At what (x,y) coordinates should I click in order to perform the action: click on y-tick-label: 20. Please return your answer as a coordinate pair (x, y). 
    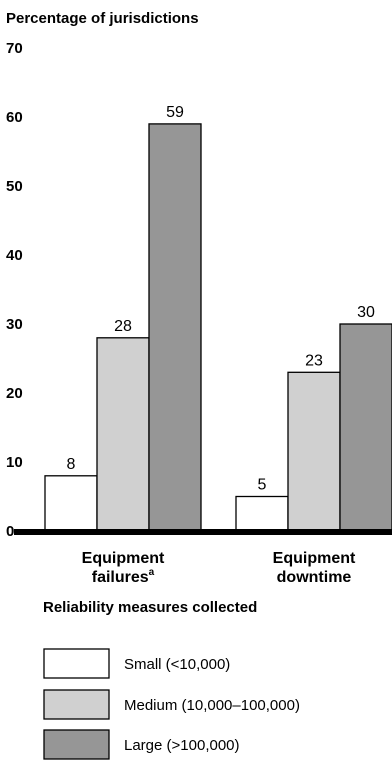
    Looking at the image, I should click on (14, 393).